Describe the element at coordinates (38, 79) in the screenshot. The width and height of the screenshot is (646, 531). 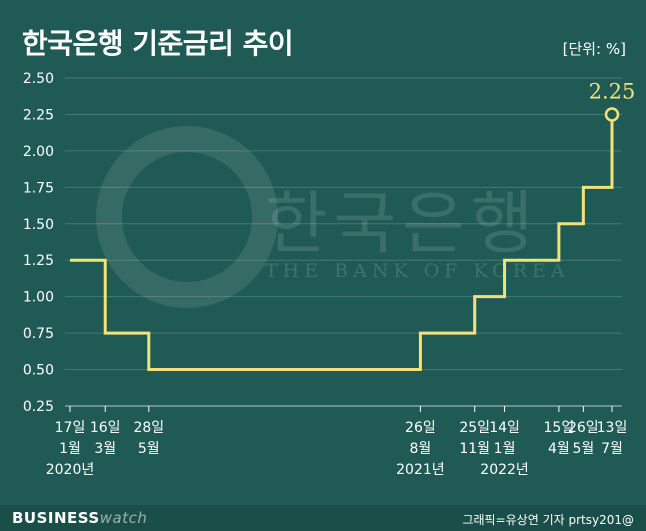
I see `y-tick-label: 2.50` at that location.